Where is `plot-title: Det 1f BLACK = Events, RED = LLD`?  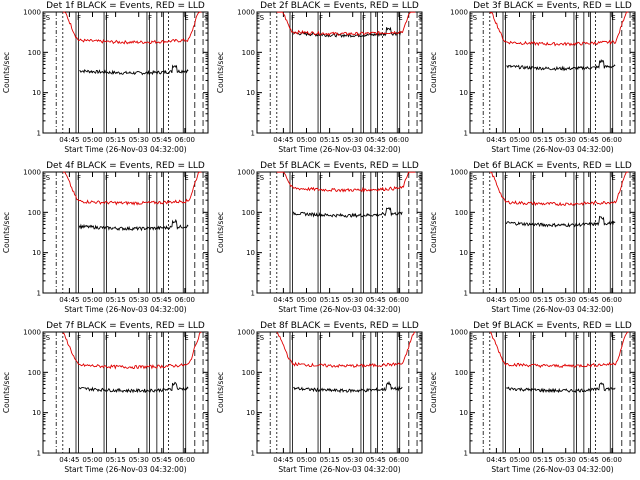 plot-title: Det 1f BLACK = Events, RED = LLD is located at coordinates (125, 6).